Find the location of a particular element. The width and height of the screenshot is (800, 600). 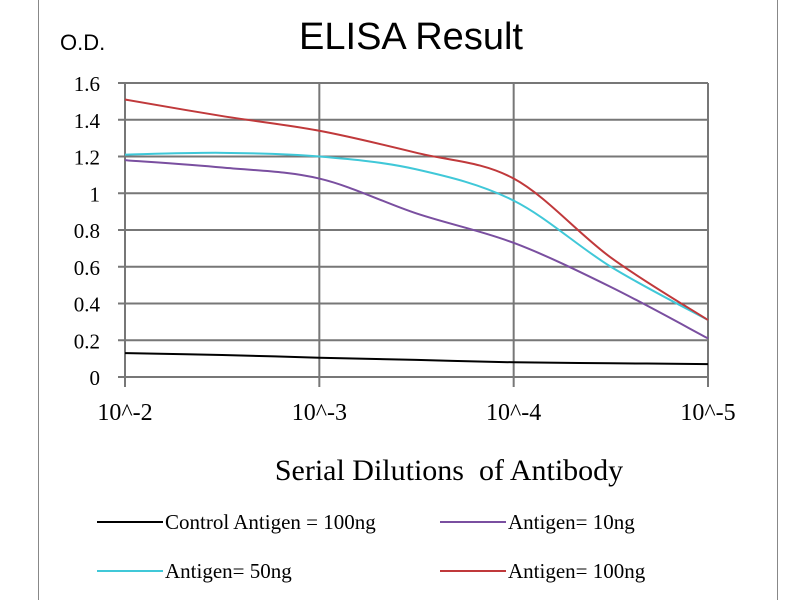

legend-label: Antigen= 10ng is located at coordinates (571, 522).